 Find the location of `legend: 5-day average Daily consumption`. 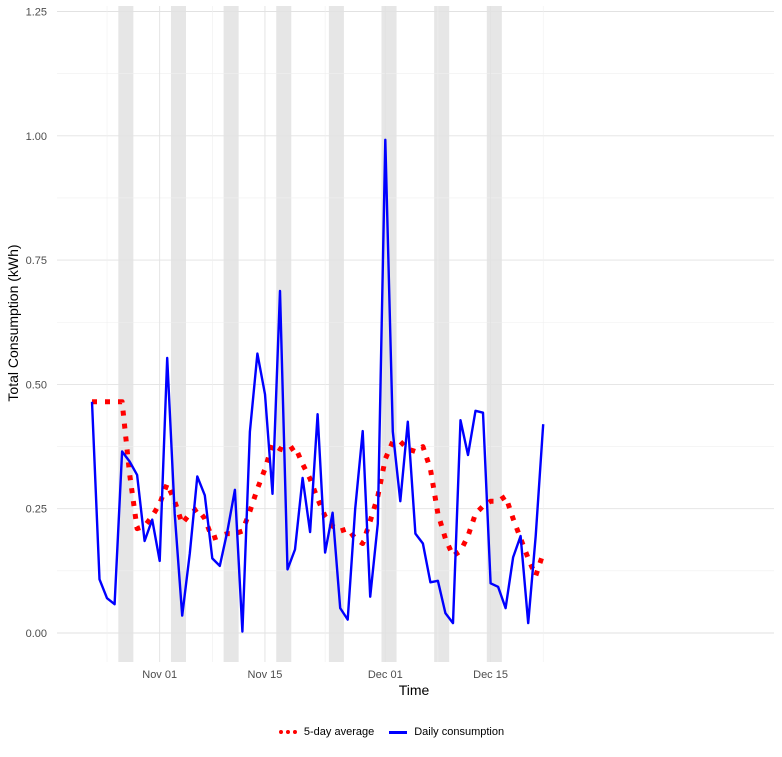

legend: 5-day average Daily consumption is located at coordinates (391, 732).